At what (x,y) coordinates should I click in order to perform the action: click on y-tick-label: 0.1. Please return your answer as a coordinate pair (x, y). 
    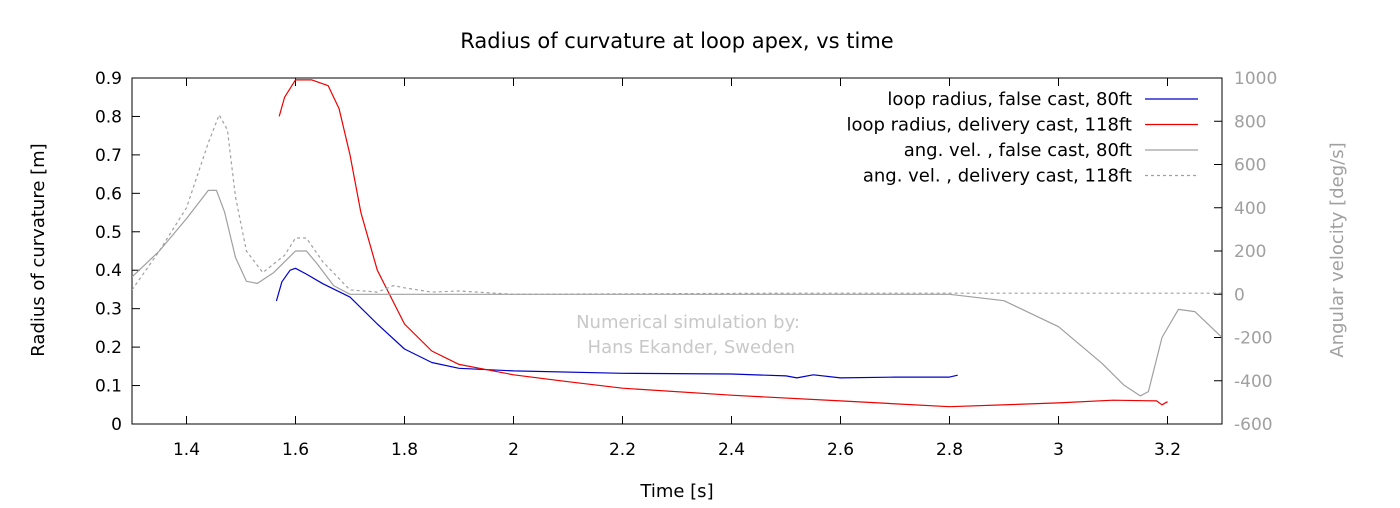
    Looking at the image, I should click on (108, 387).